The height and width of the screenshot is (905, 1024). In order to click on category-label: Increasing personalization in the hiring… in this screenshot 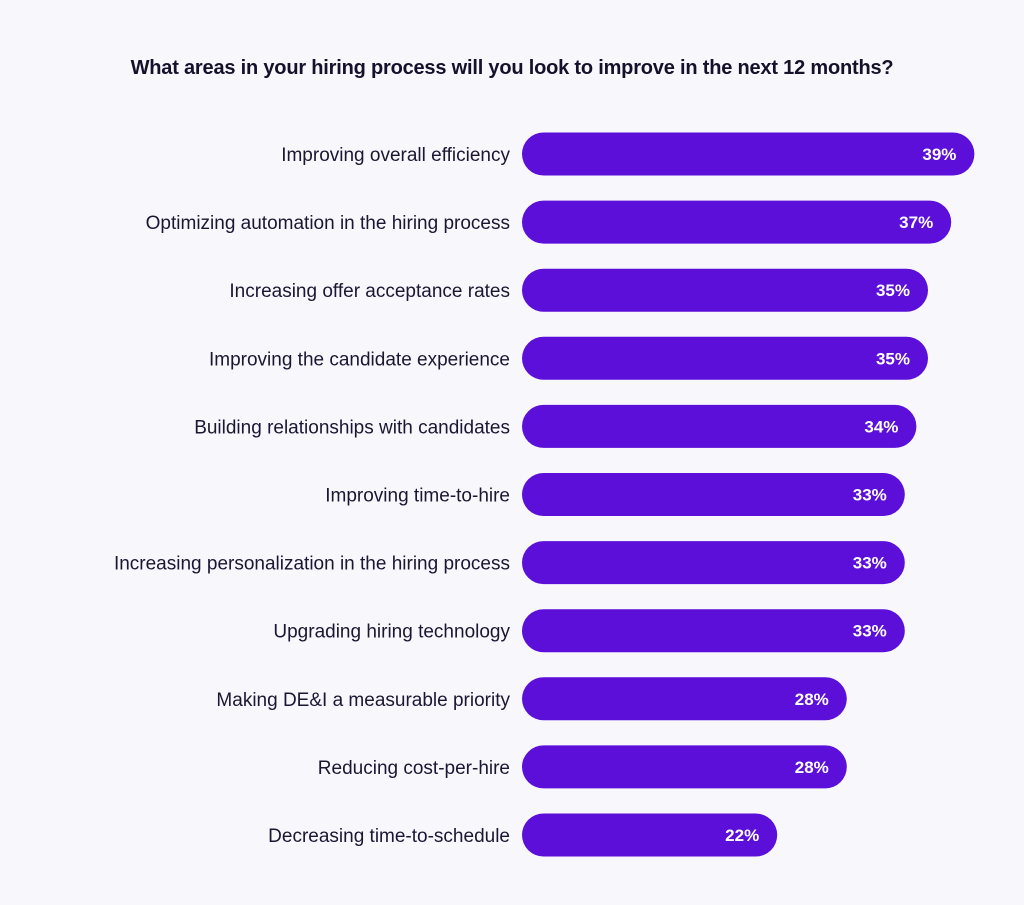, I will do `click(312, 564)`.